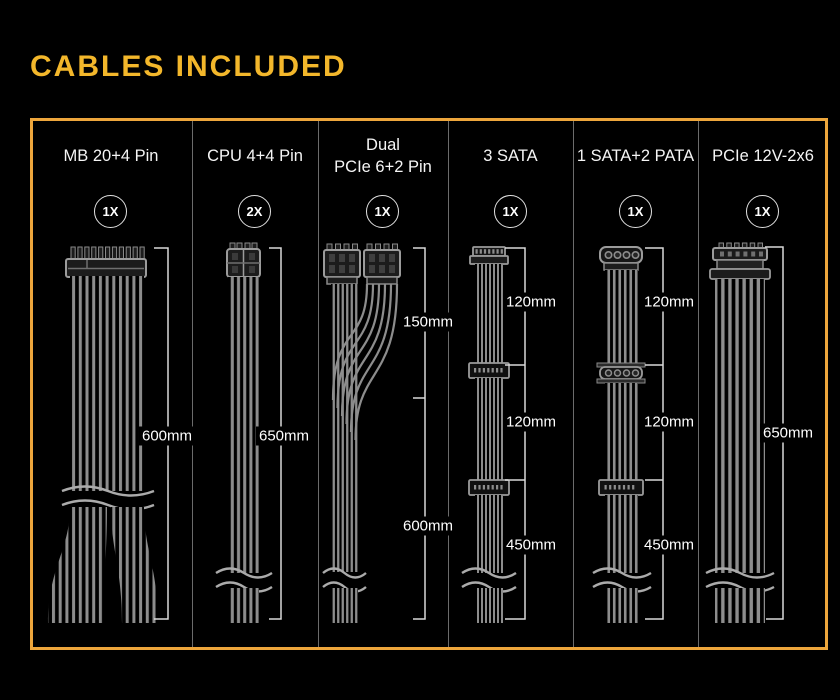  I want to click on cable-name-12v2x6: PCIe 12V-2x6, so click(763, 155).